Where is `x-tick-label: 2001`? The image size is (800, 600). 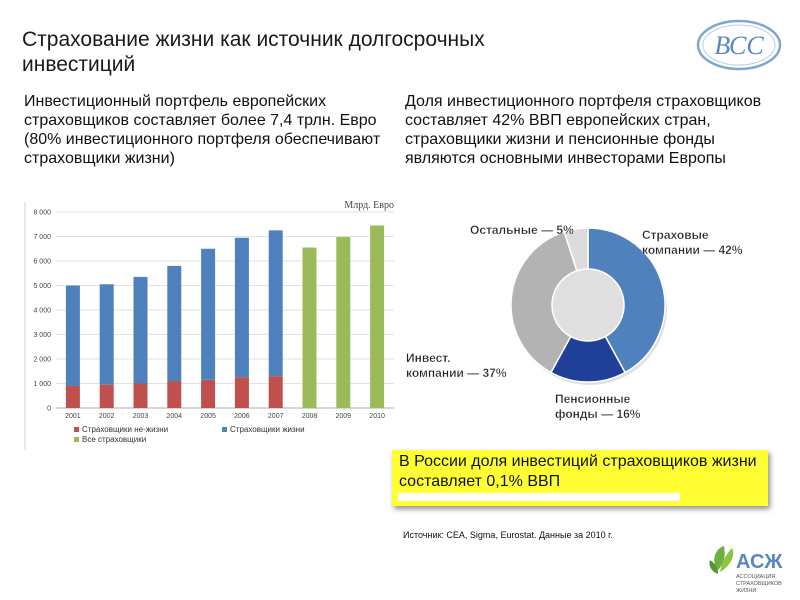 x-tick-label: 2001 is located at coordinates (73, 416).